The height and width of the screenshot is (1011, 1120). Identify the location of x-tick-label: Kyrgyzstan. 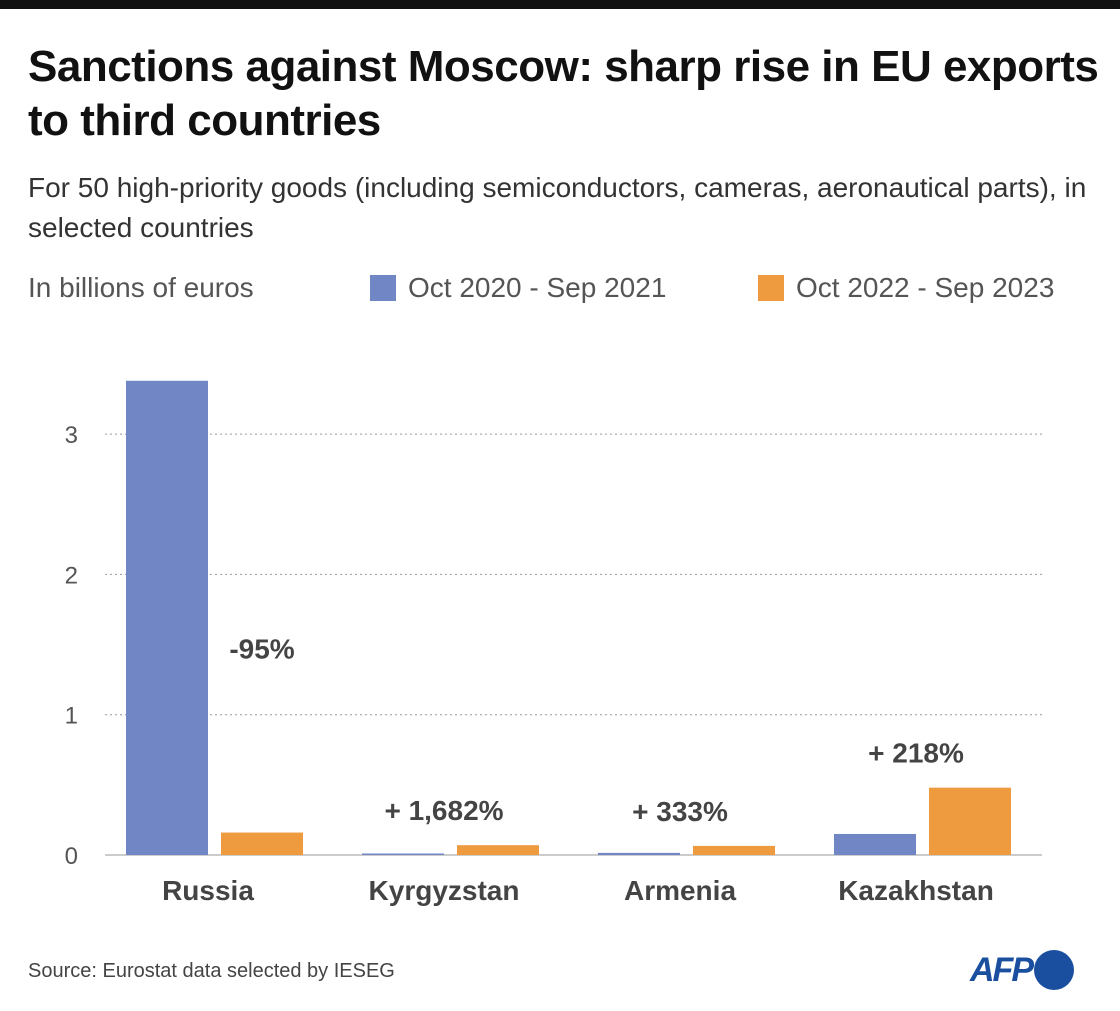
(444, 890).